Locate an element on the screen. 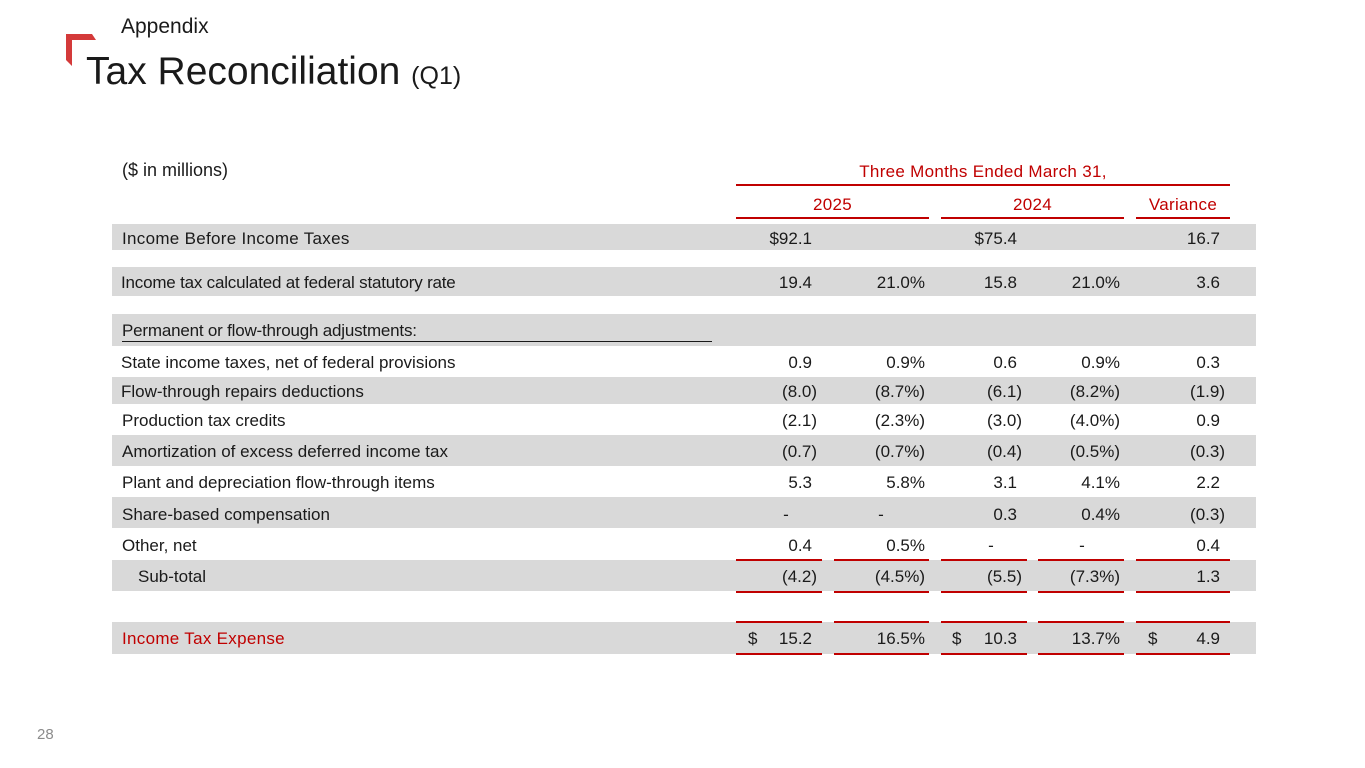  value-2024: (0.4) is located at coordinates (1004, 451).